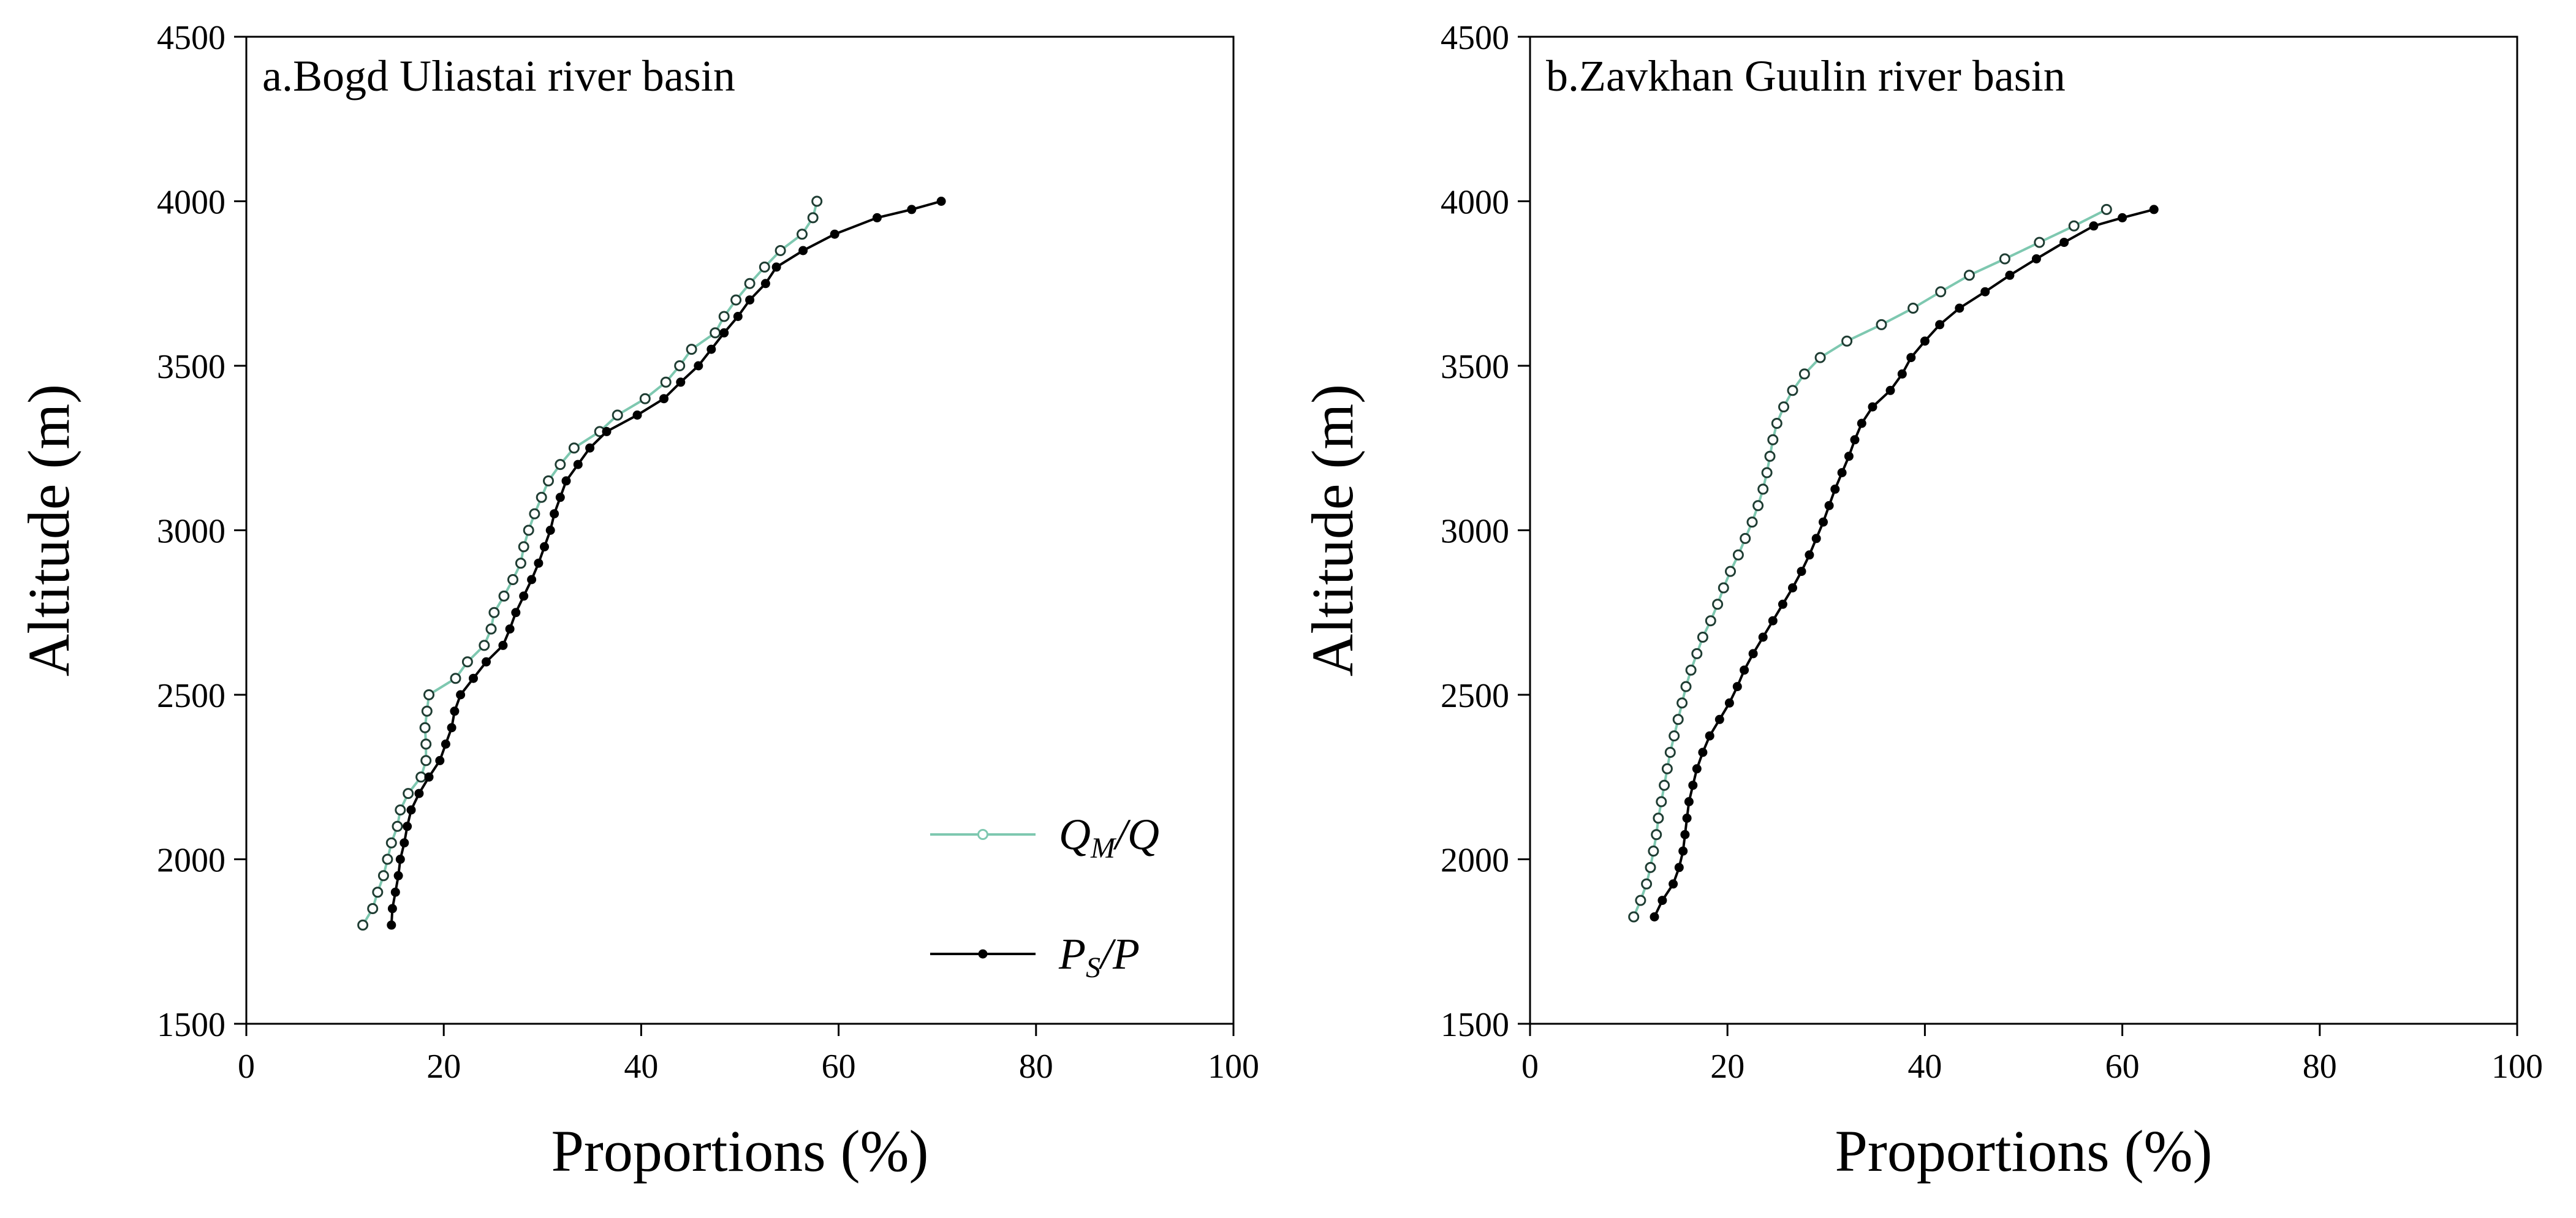 The height and width of the screenshot is (1218, 2576). I want to click on chart-0-y-tick-label: 2000, so click(191, 861).